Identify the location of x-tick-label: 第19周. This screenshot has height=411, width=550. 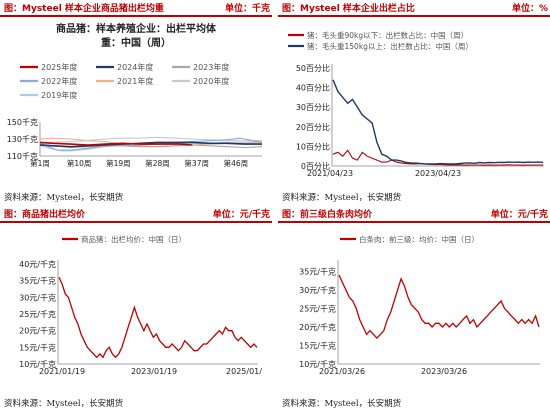
(118, 163).